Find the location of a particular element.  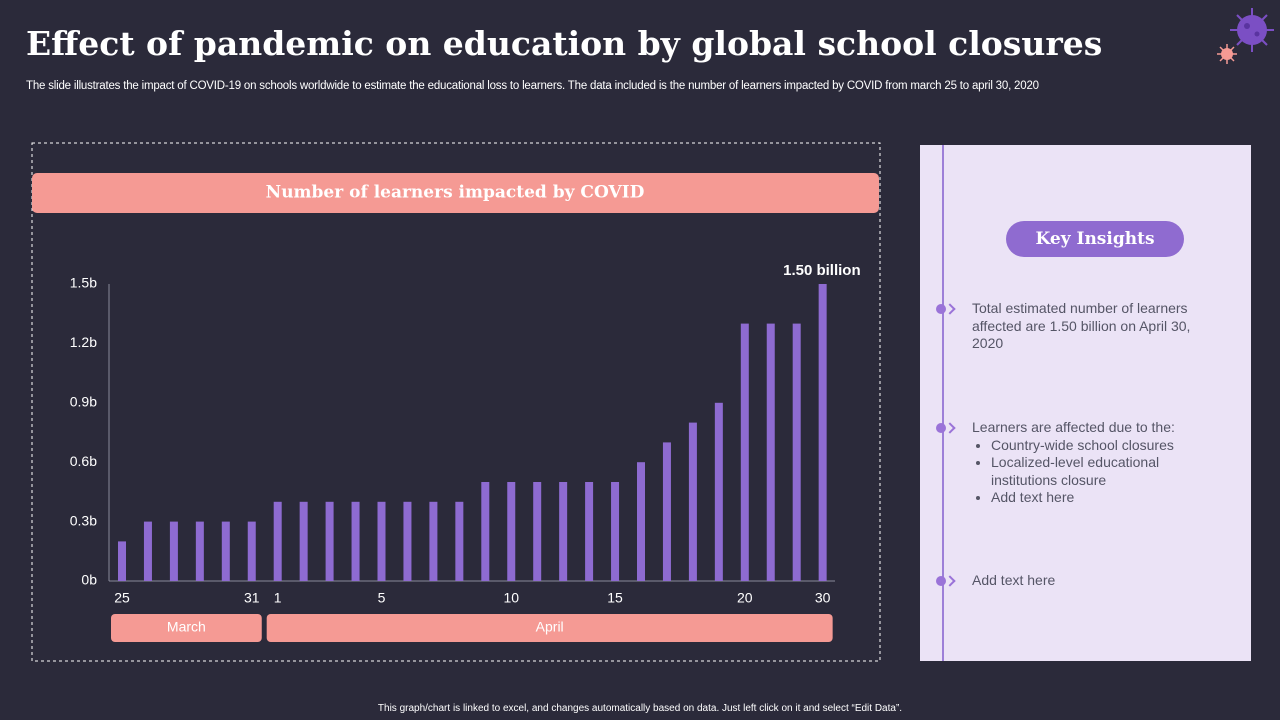

data-label: 1.50 billion is located at coordinates (822, 270).